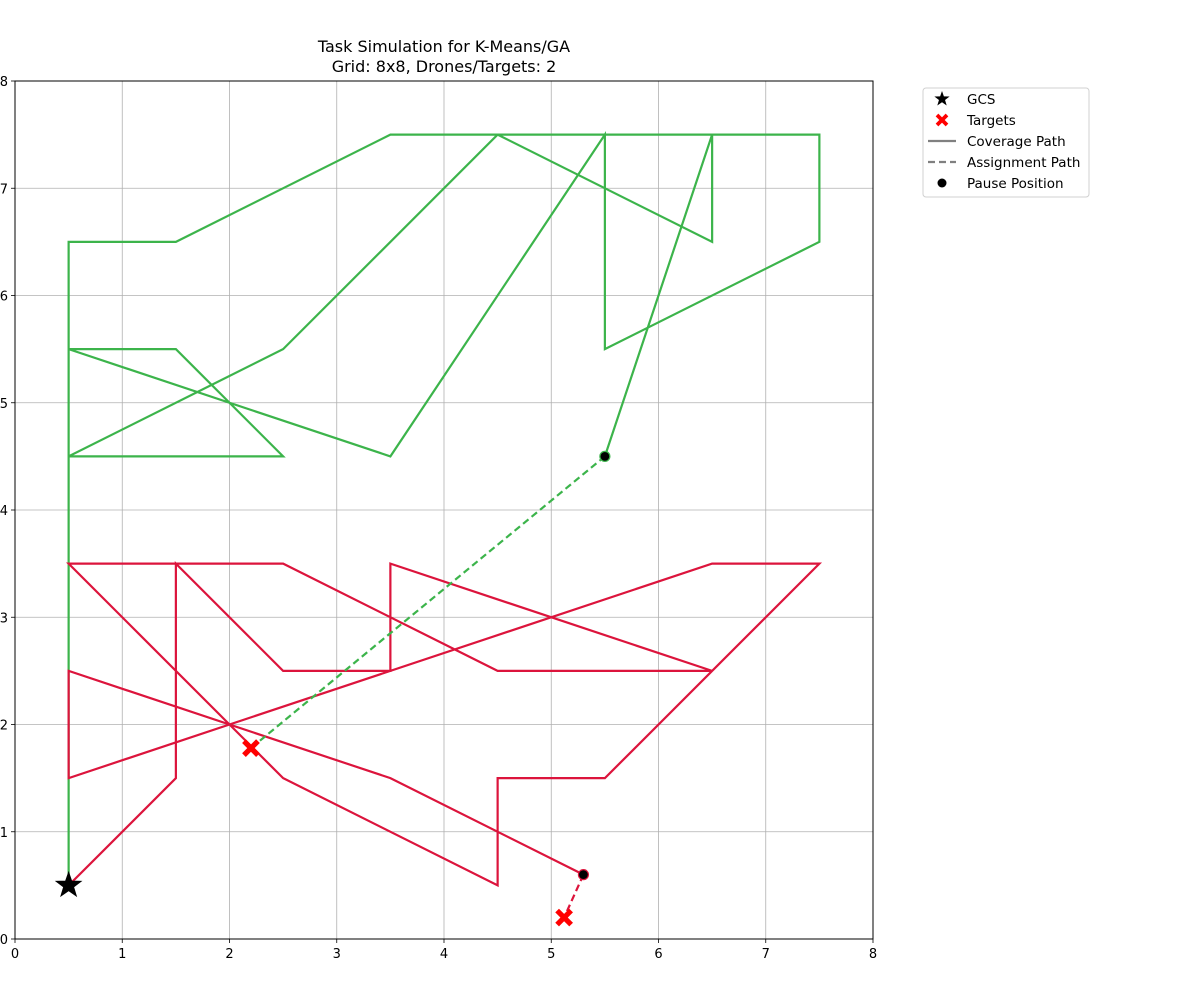 The image size is (1200, 1000). What do you see at coordinates (873, 954) in the screenshot?
I see `x-tick-label: 8` at bounding box center [873, 954].